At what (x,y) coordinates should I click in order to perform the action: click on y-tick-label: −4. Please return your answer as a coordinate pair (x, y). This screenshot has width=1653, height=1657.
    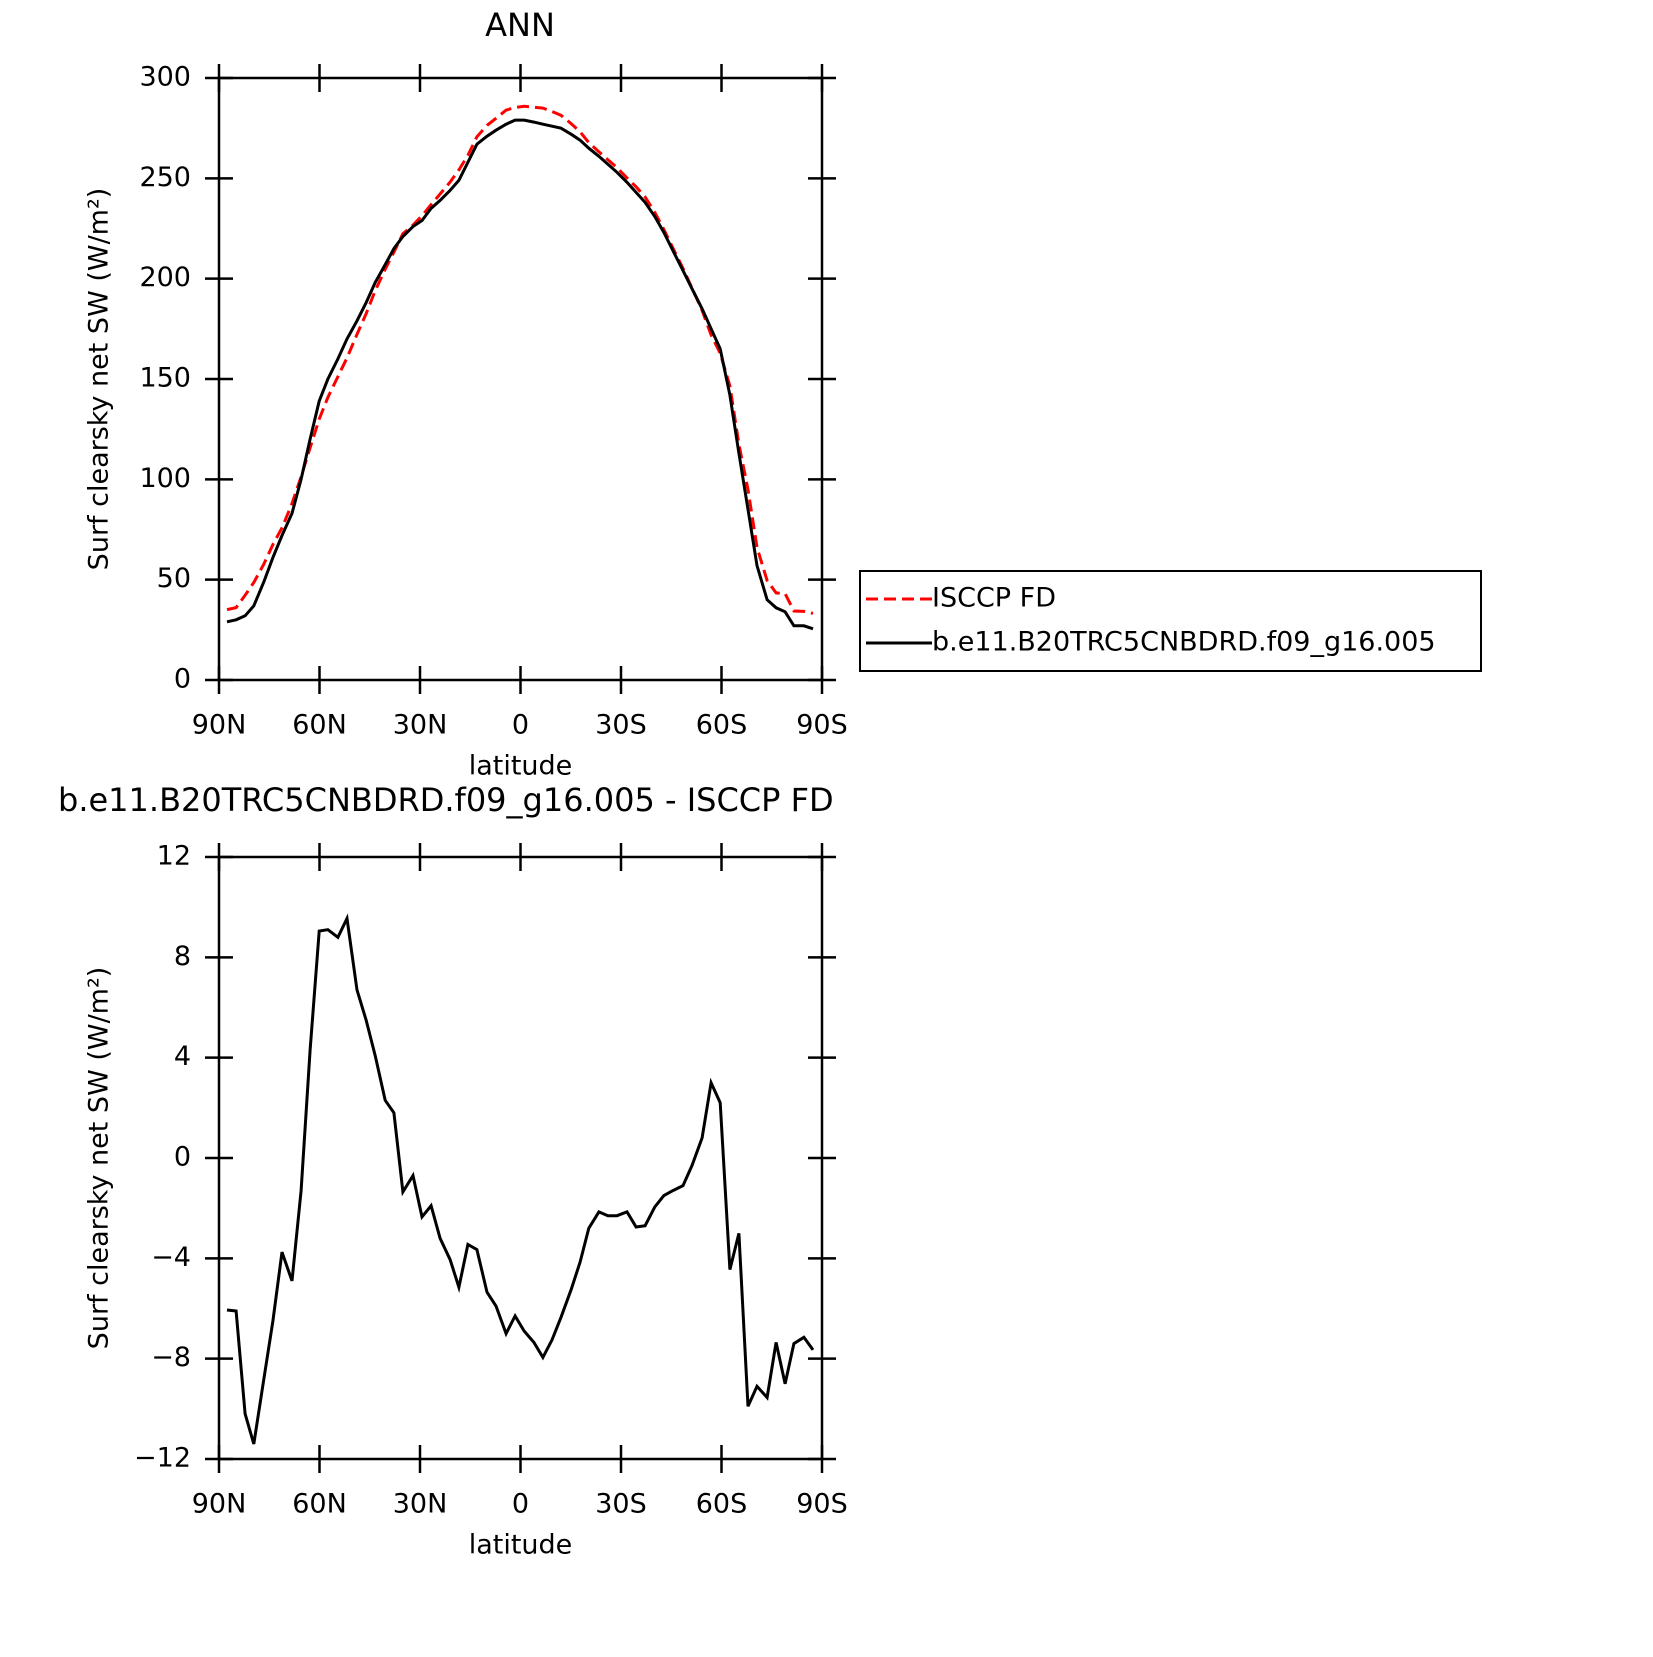
    Looking at the image, I should click on (171, 1257).